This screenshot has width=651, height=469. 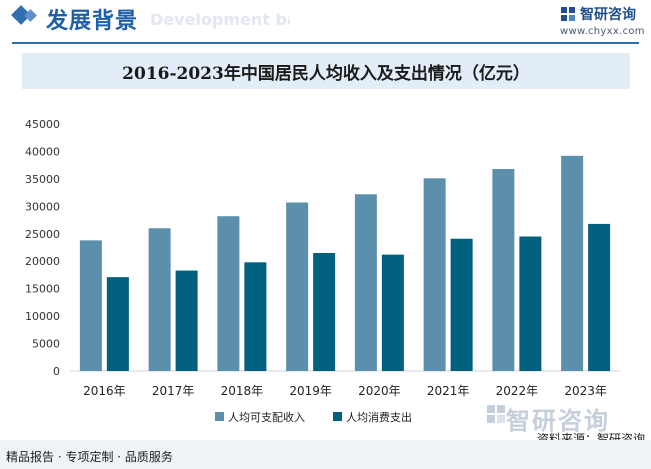 What do you see at coordinates (42, 179) in the screenshot?
I see `y-tick-label: 35000` at bounding box center [42, 179].